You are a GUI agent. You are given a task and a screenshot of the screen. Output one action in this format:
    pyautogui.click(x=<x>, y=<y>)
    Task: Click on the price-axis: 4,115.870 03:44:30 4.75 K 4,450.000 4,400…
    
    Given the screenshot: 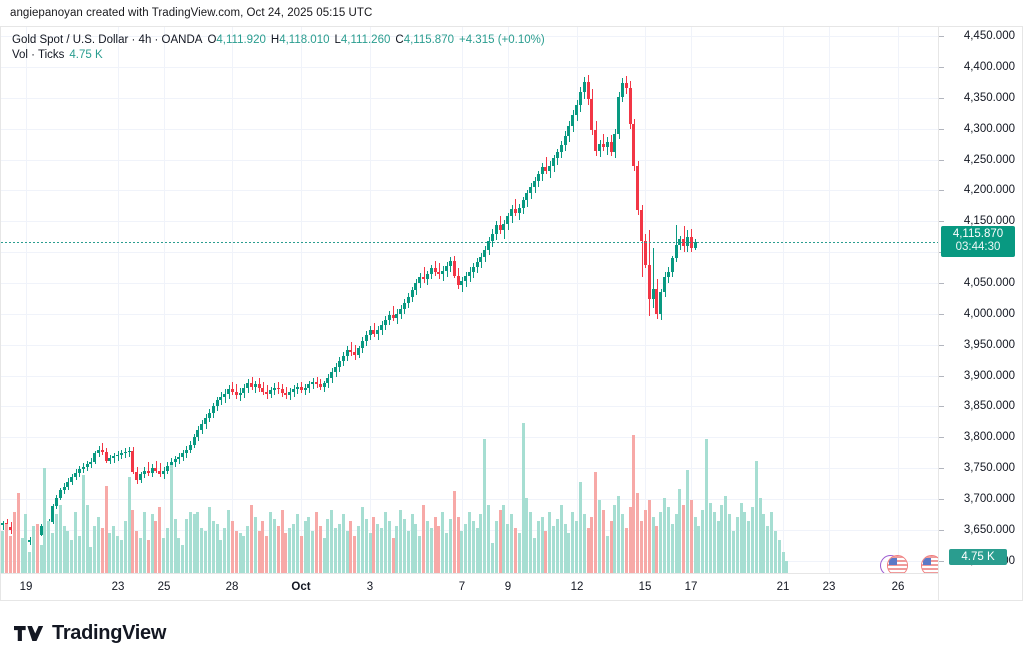 What is the action you would take?
    pyautogui.click(x=980, y=313)
    